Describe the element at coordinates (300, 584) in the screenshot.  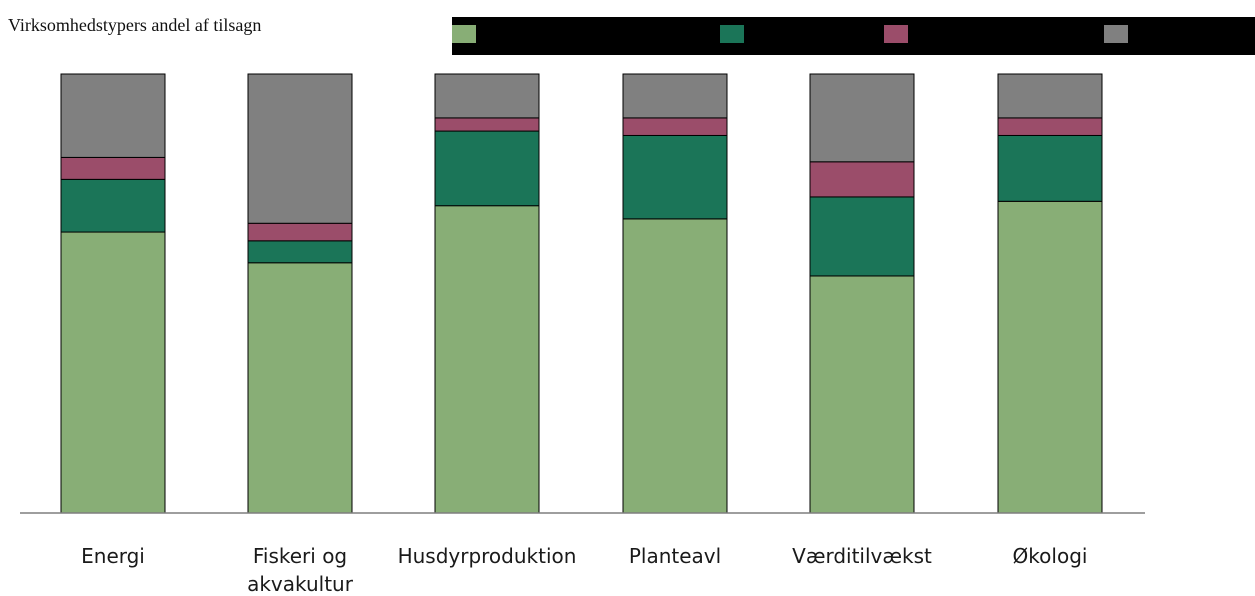
I see `x-tick-label-1-1: akvakultur` at that location.